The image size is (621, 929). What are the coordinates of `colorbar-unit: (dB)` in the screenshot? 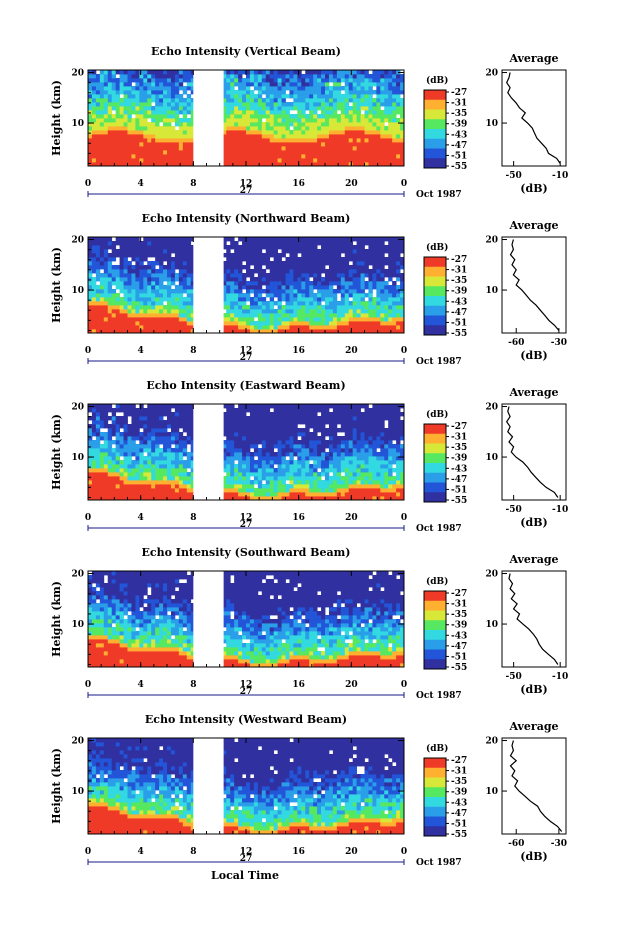 It's located at (437, 80).